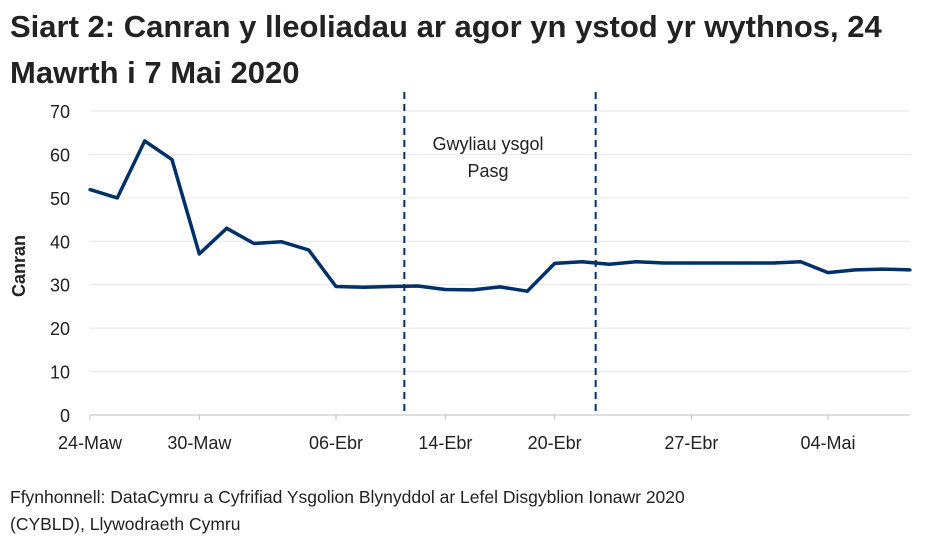 The image size is (926, 547). Describe the element at coordinates (125, 524) in the screenshot. I see `source-line-2: (CYBLD), Llywodraeth Cymru` at that location.